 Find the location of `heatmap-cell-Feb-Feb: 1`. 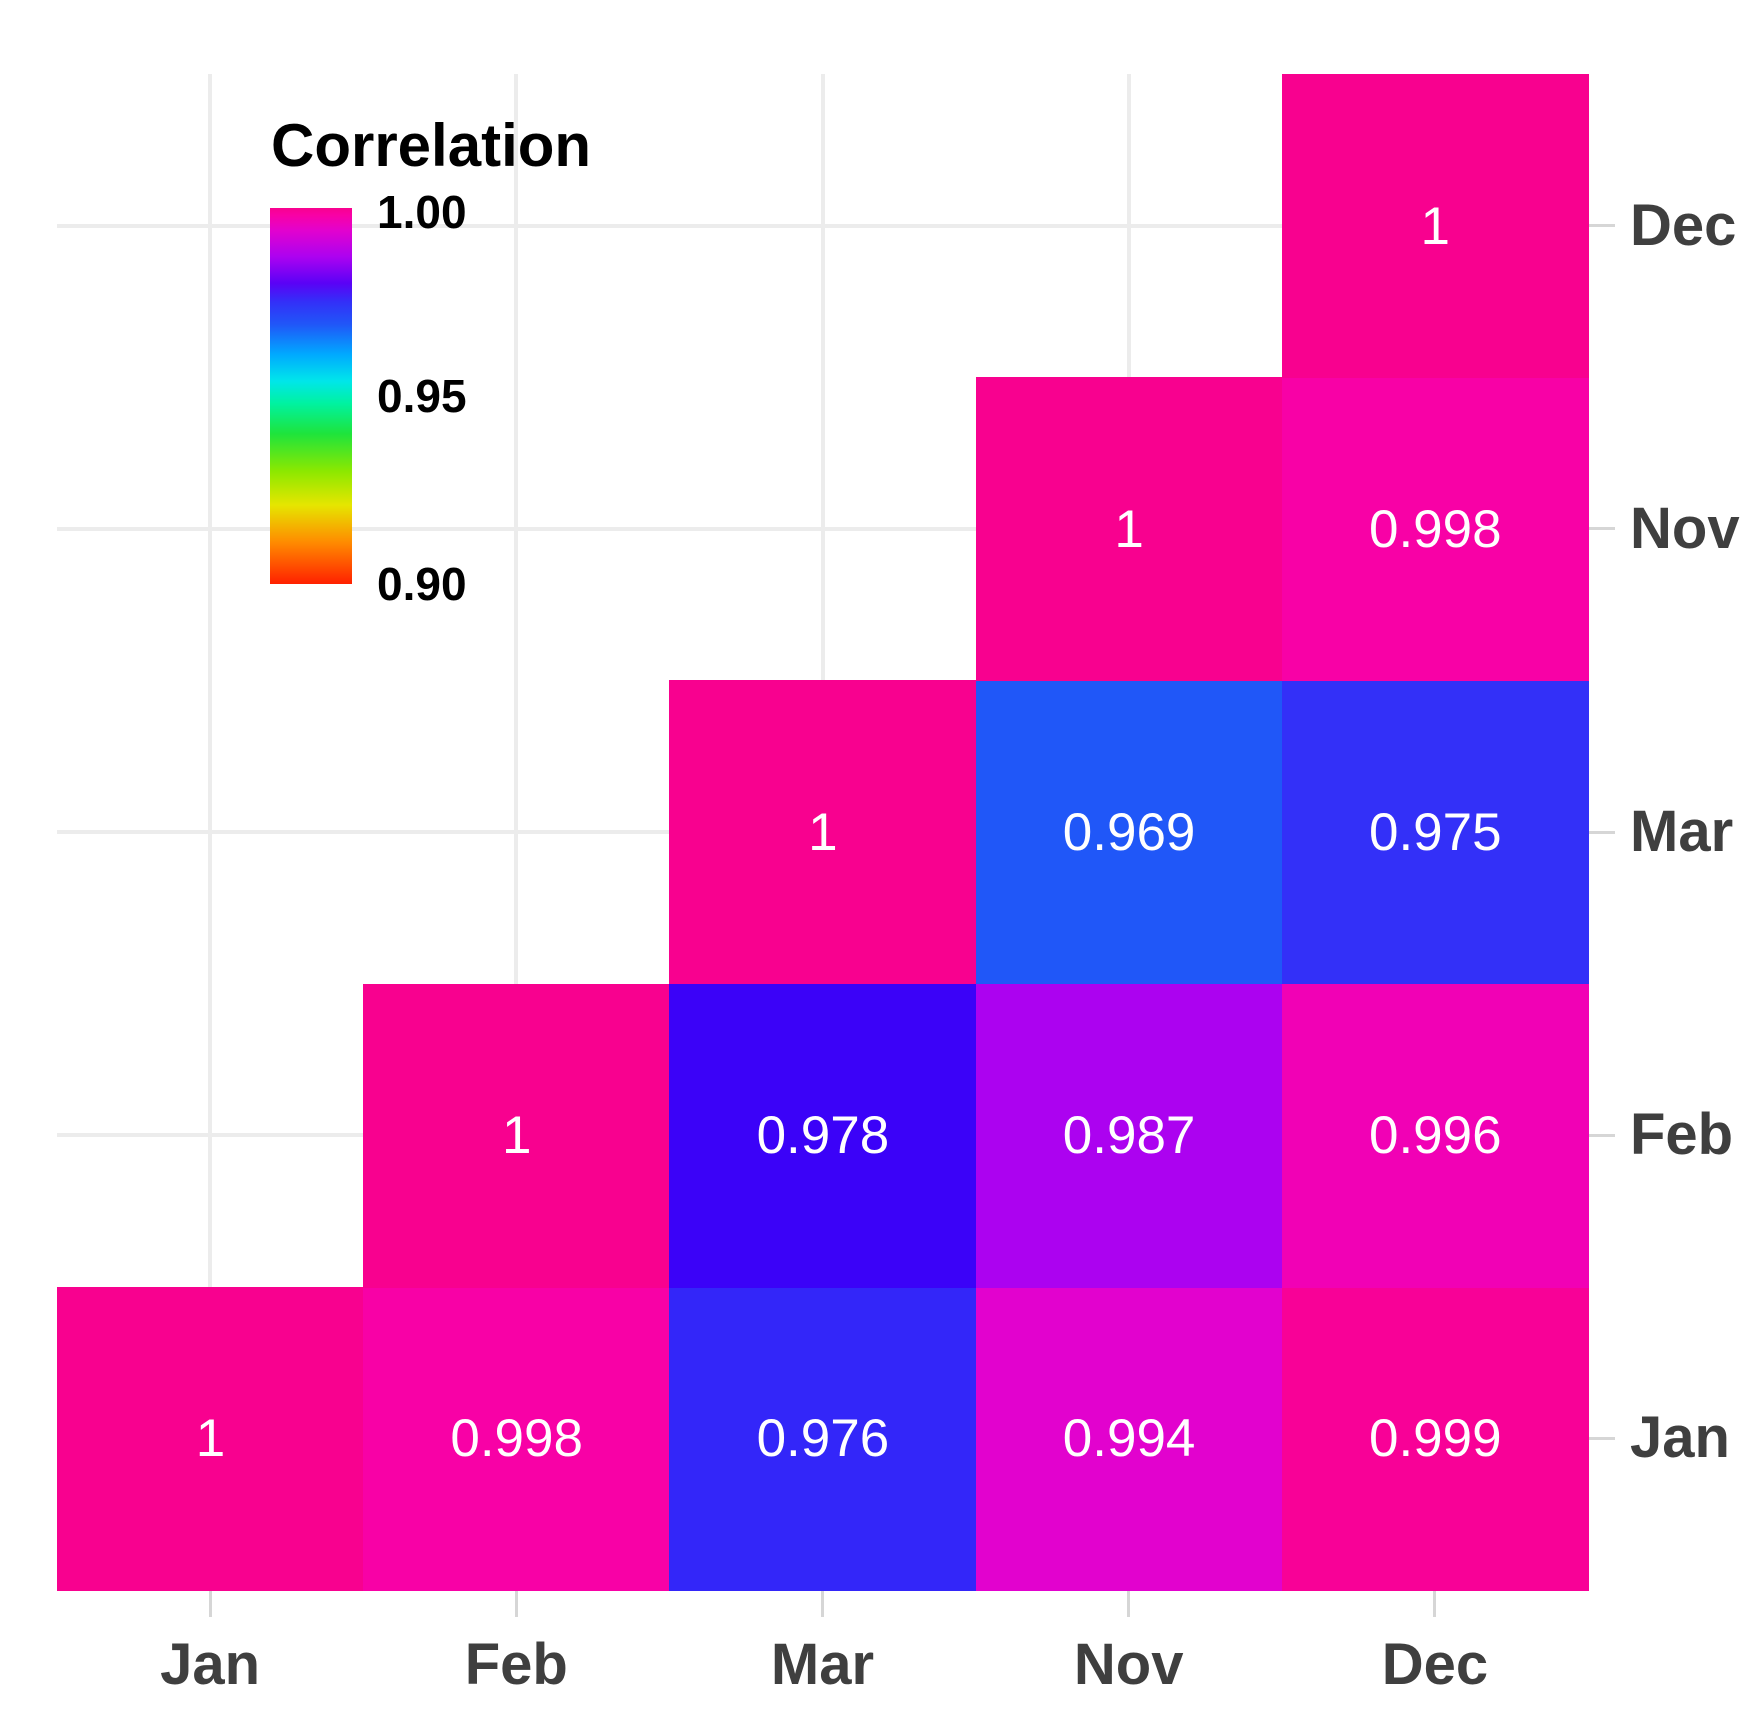

heatmap-cell-Feb-Feb: 1 is located at coordinates (517, 1135).